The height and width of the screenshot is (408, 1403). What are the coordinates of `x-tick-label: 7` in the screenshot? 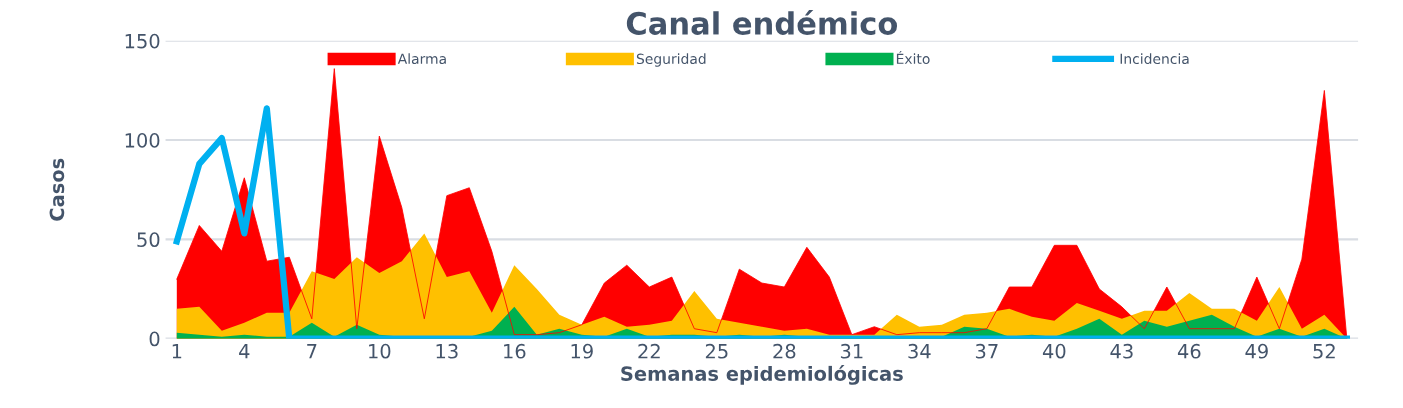 It's located at (312, 351).